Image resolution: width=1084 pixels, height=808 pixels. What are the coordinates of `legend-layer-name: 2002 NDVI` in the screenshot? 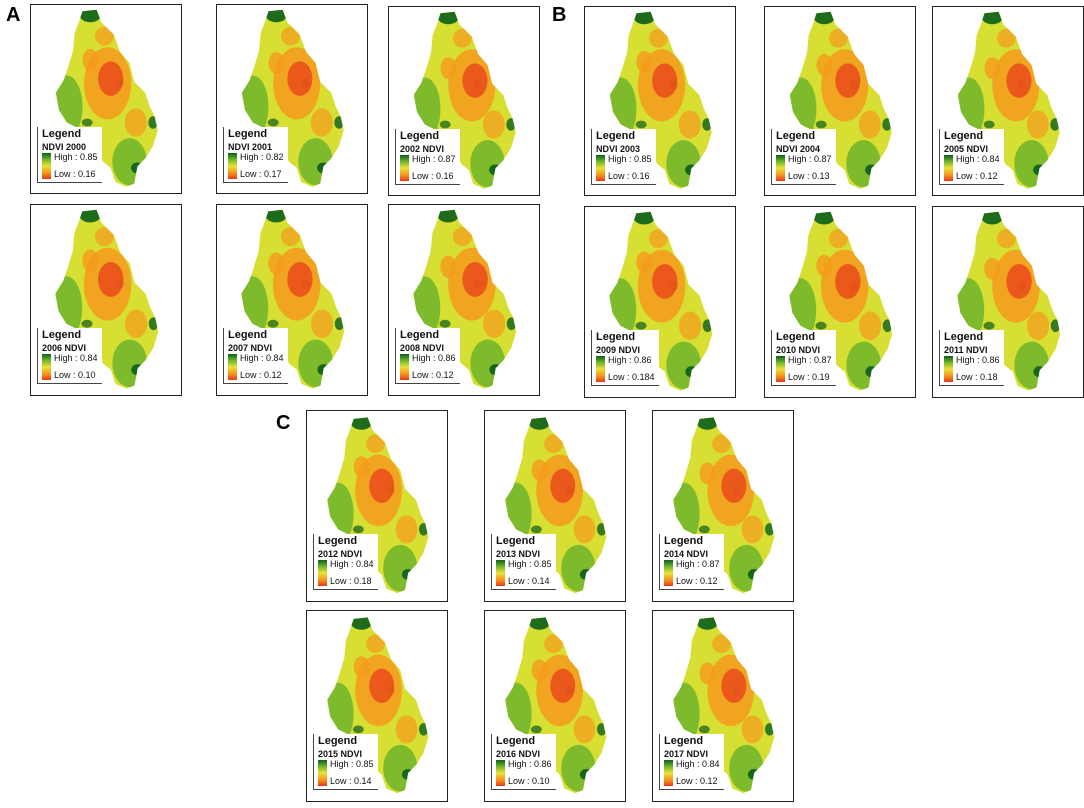 It's located at (422, 148).